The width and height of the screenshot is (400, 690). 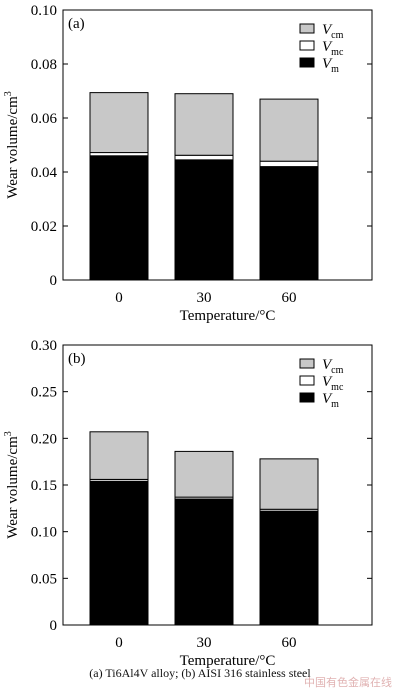 I want to click on y-tick-label: 0.25, so click(x=44, y=393).